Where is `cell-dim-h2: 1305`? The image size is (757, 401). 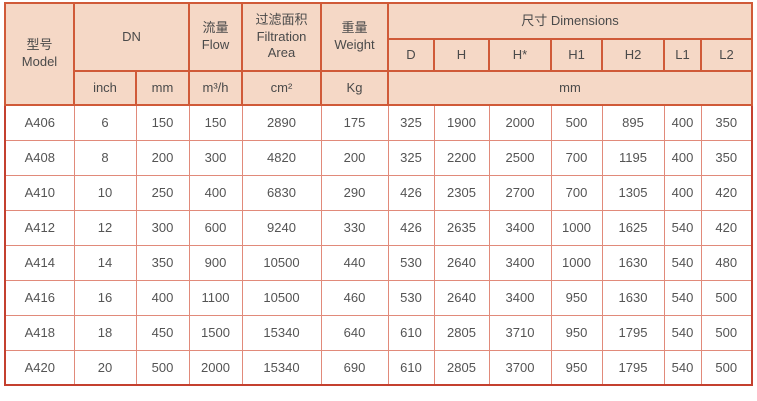
cell-dim-h2: 1305 is located at coordinates (633, 192).